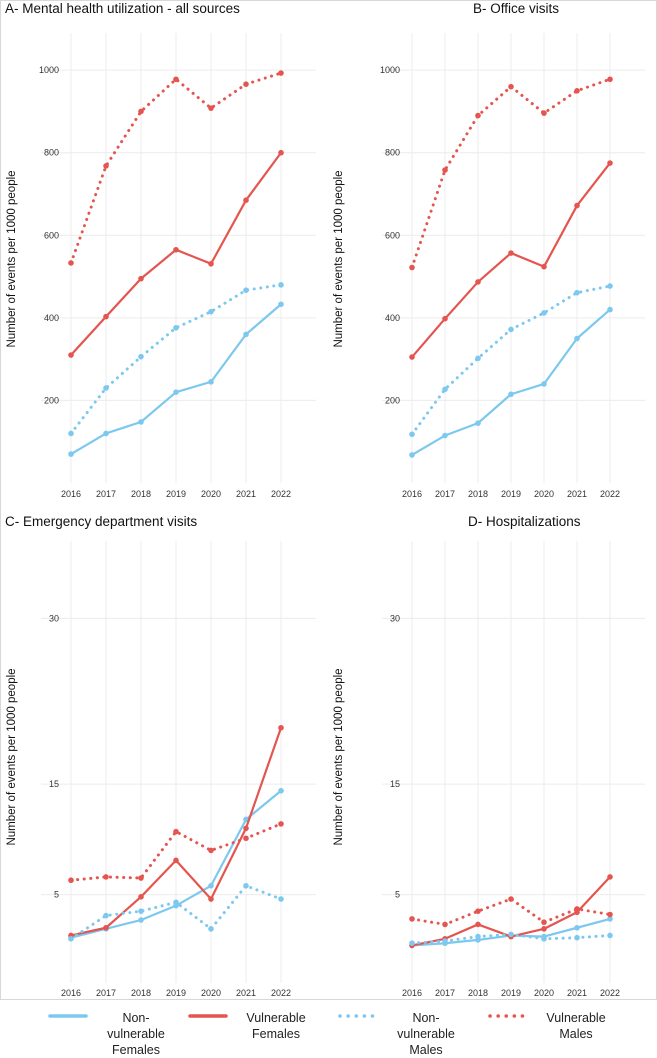  What do you see at coordinates (208, 1016) in the screenshot?
I see `legend-swatch-solid-red` at bounding box center [208, 1016].